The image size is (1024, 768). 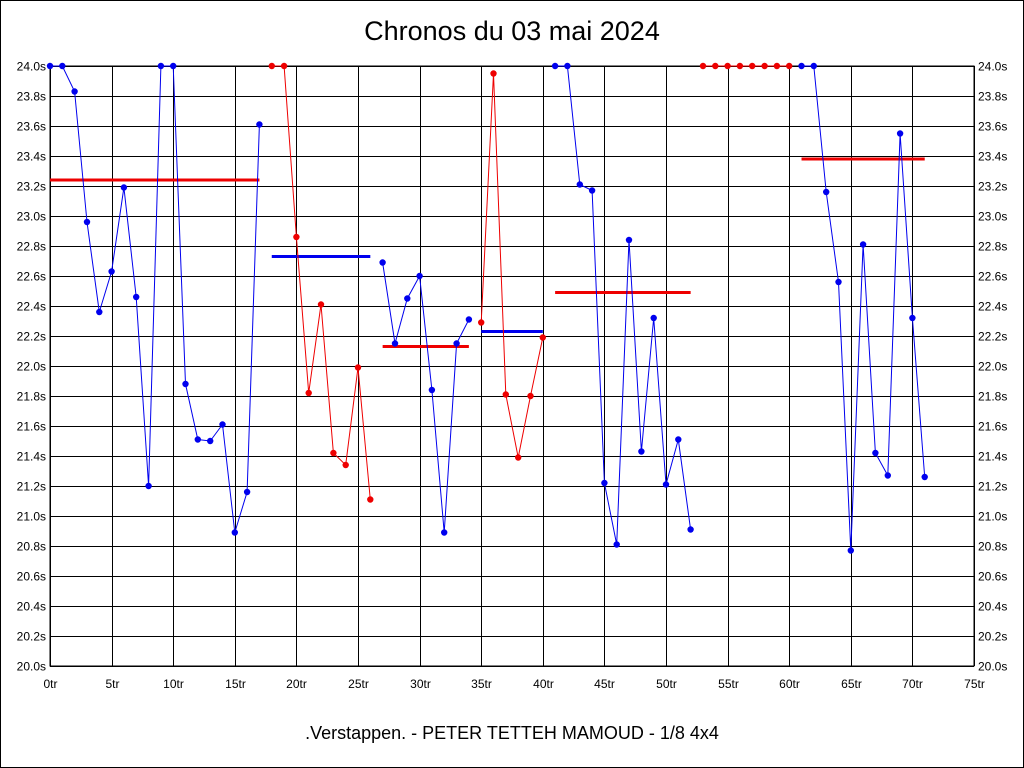 What do you see at coordinates (666, 684) in the screenshot?
I see `x-tick-label: 50tr` at bounding box center [666, 684].